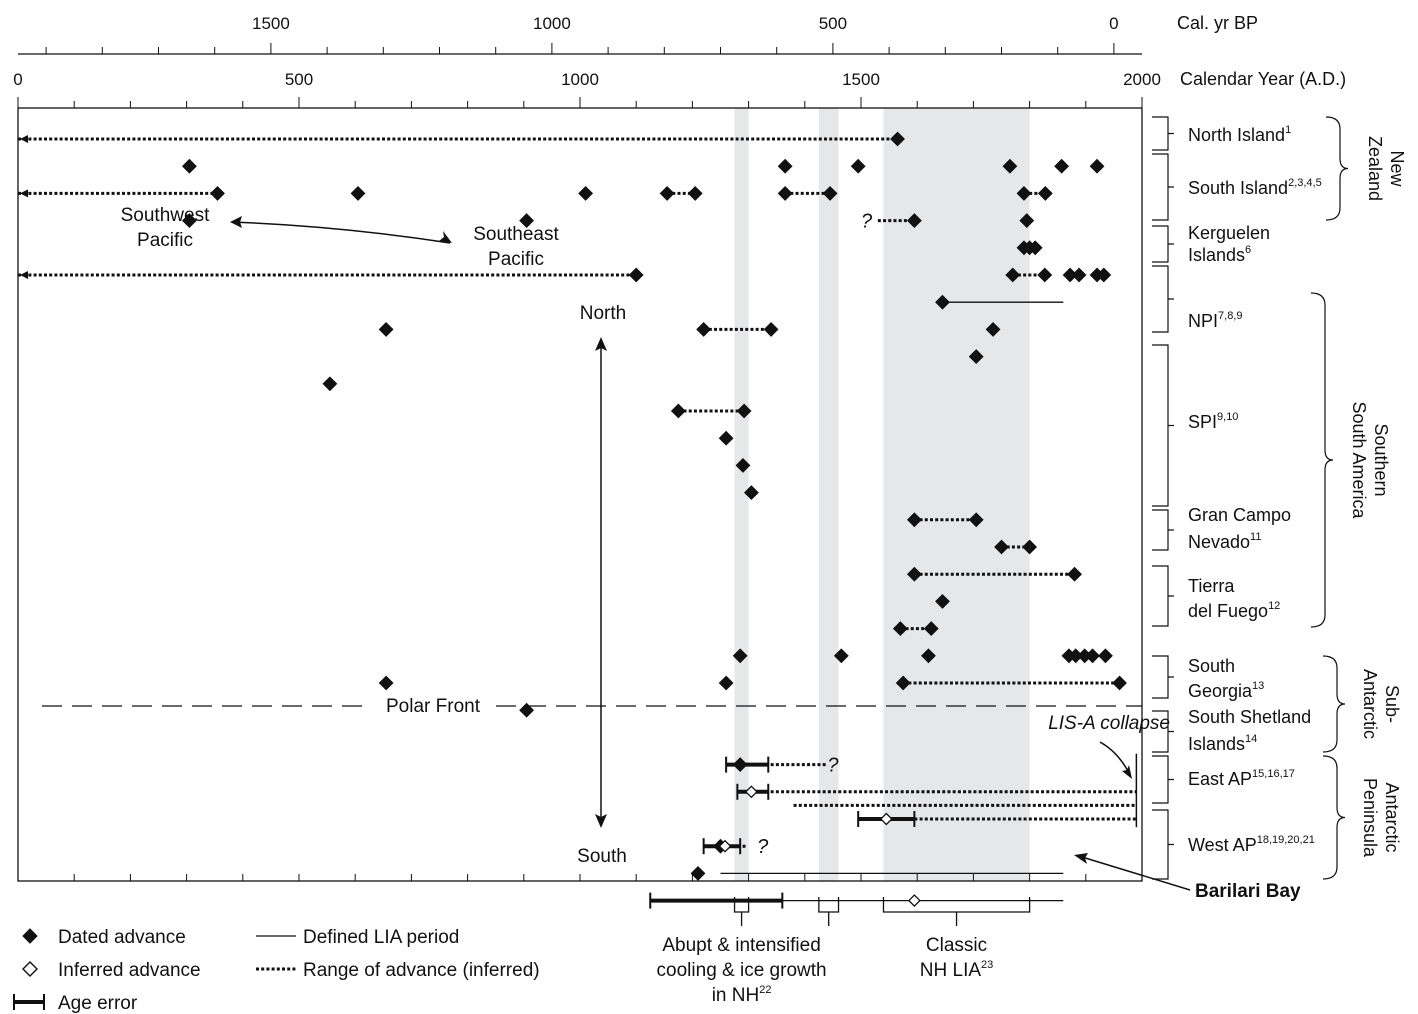  Describe the element at coordinates (1213, 421) in the screenshot. I see `region-label: SPI9,10` at that location.